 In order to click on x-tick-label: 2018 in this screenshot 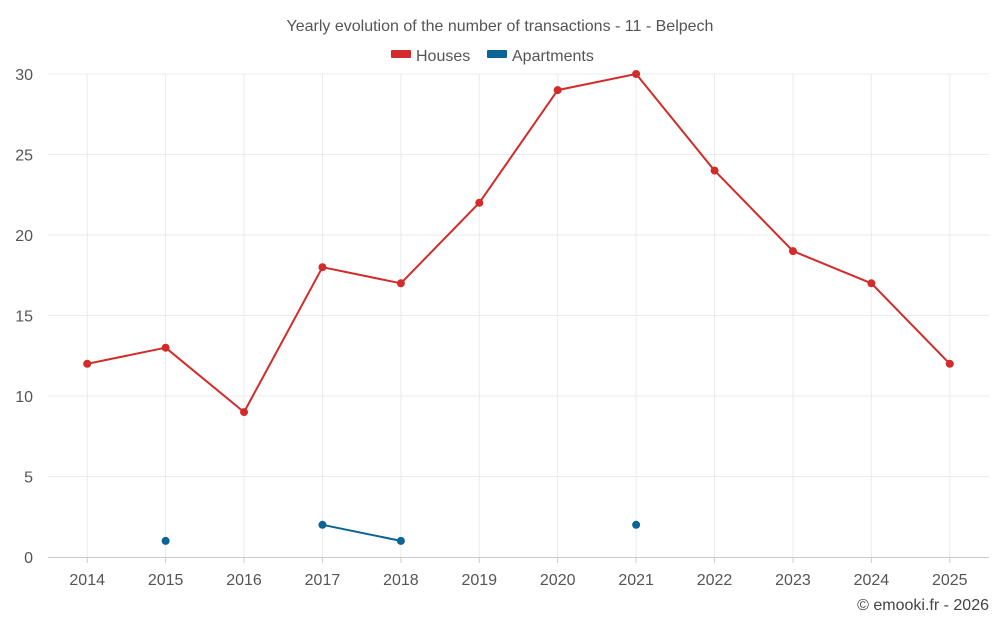, I will do `click(401, 580)`.